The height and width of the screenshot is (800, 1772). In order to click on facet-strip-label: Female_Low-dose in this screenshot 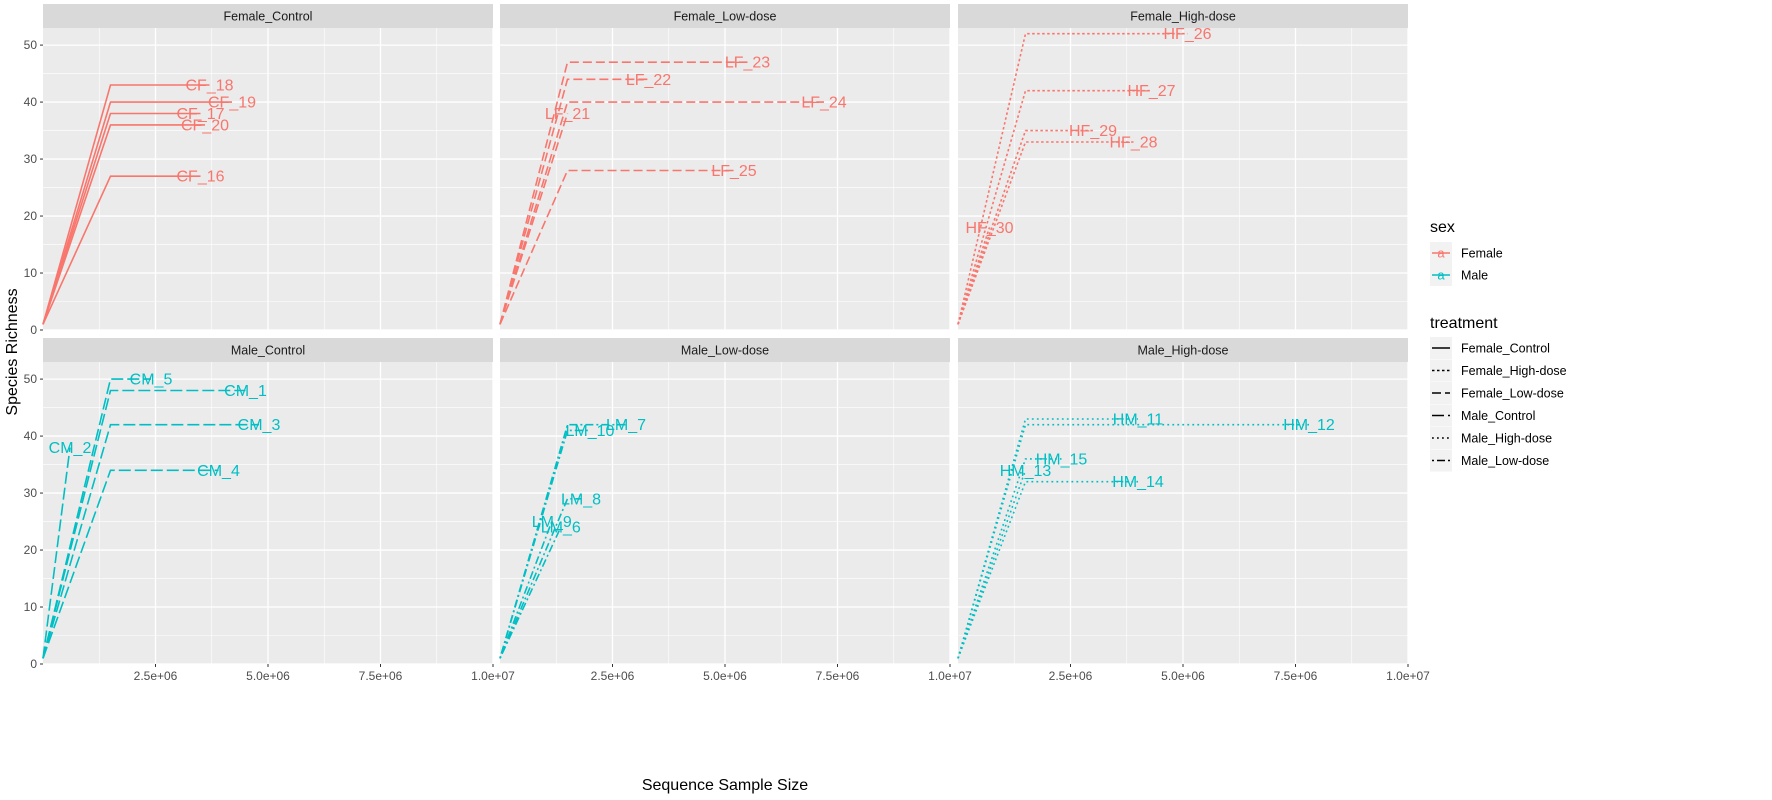, I will do `click(725, 17)`.